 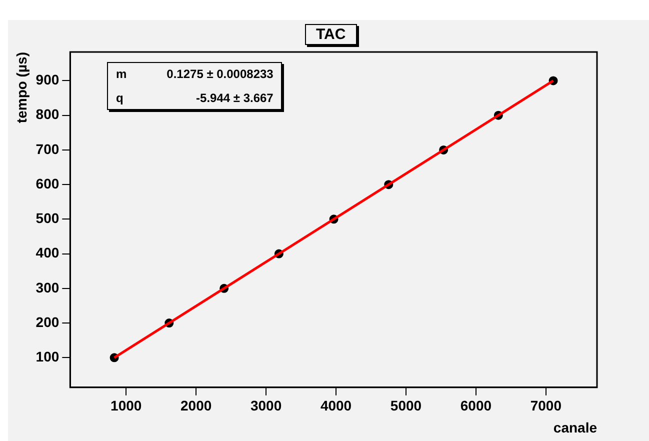 I want to click on annotation: m, so click(x=121, y=74).